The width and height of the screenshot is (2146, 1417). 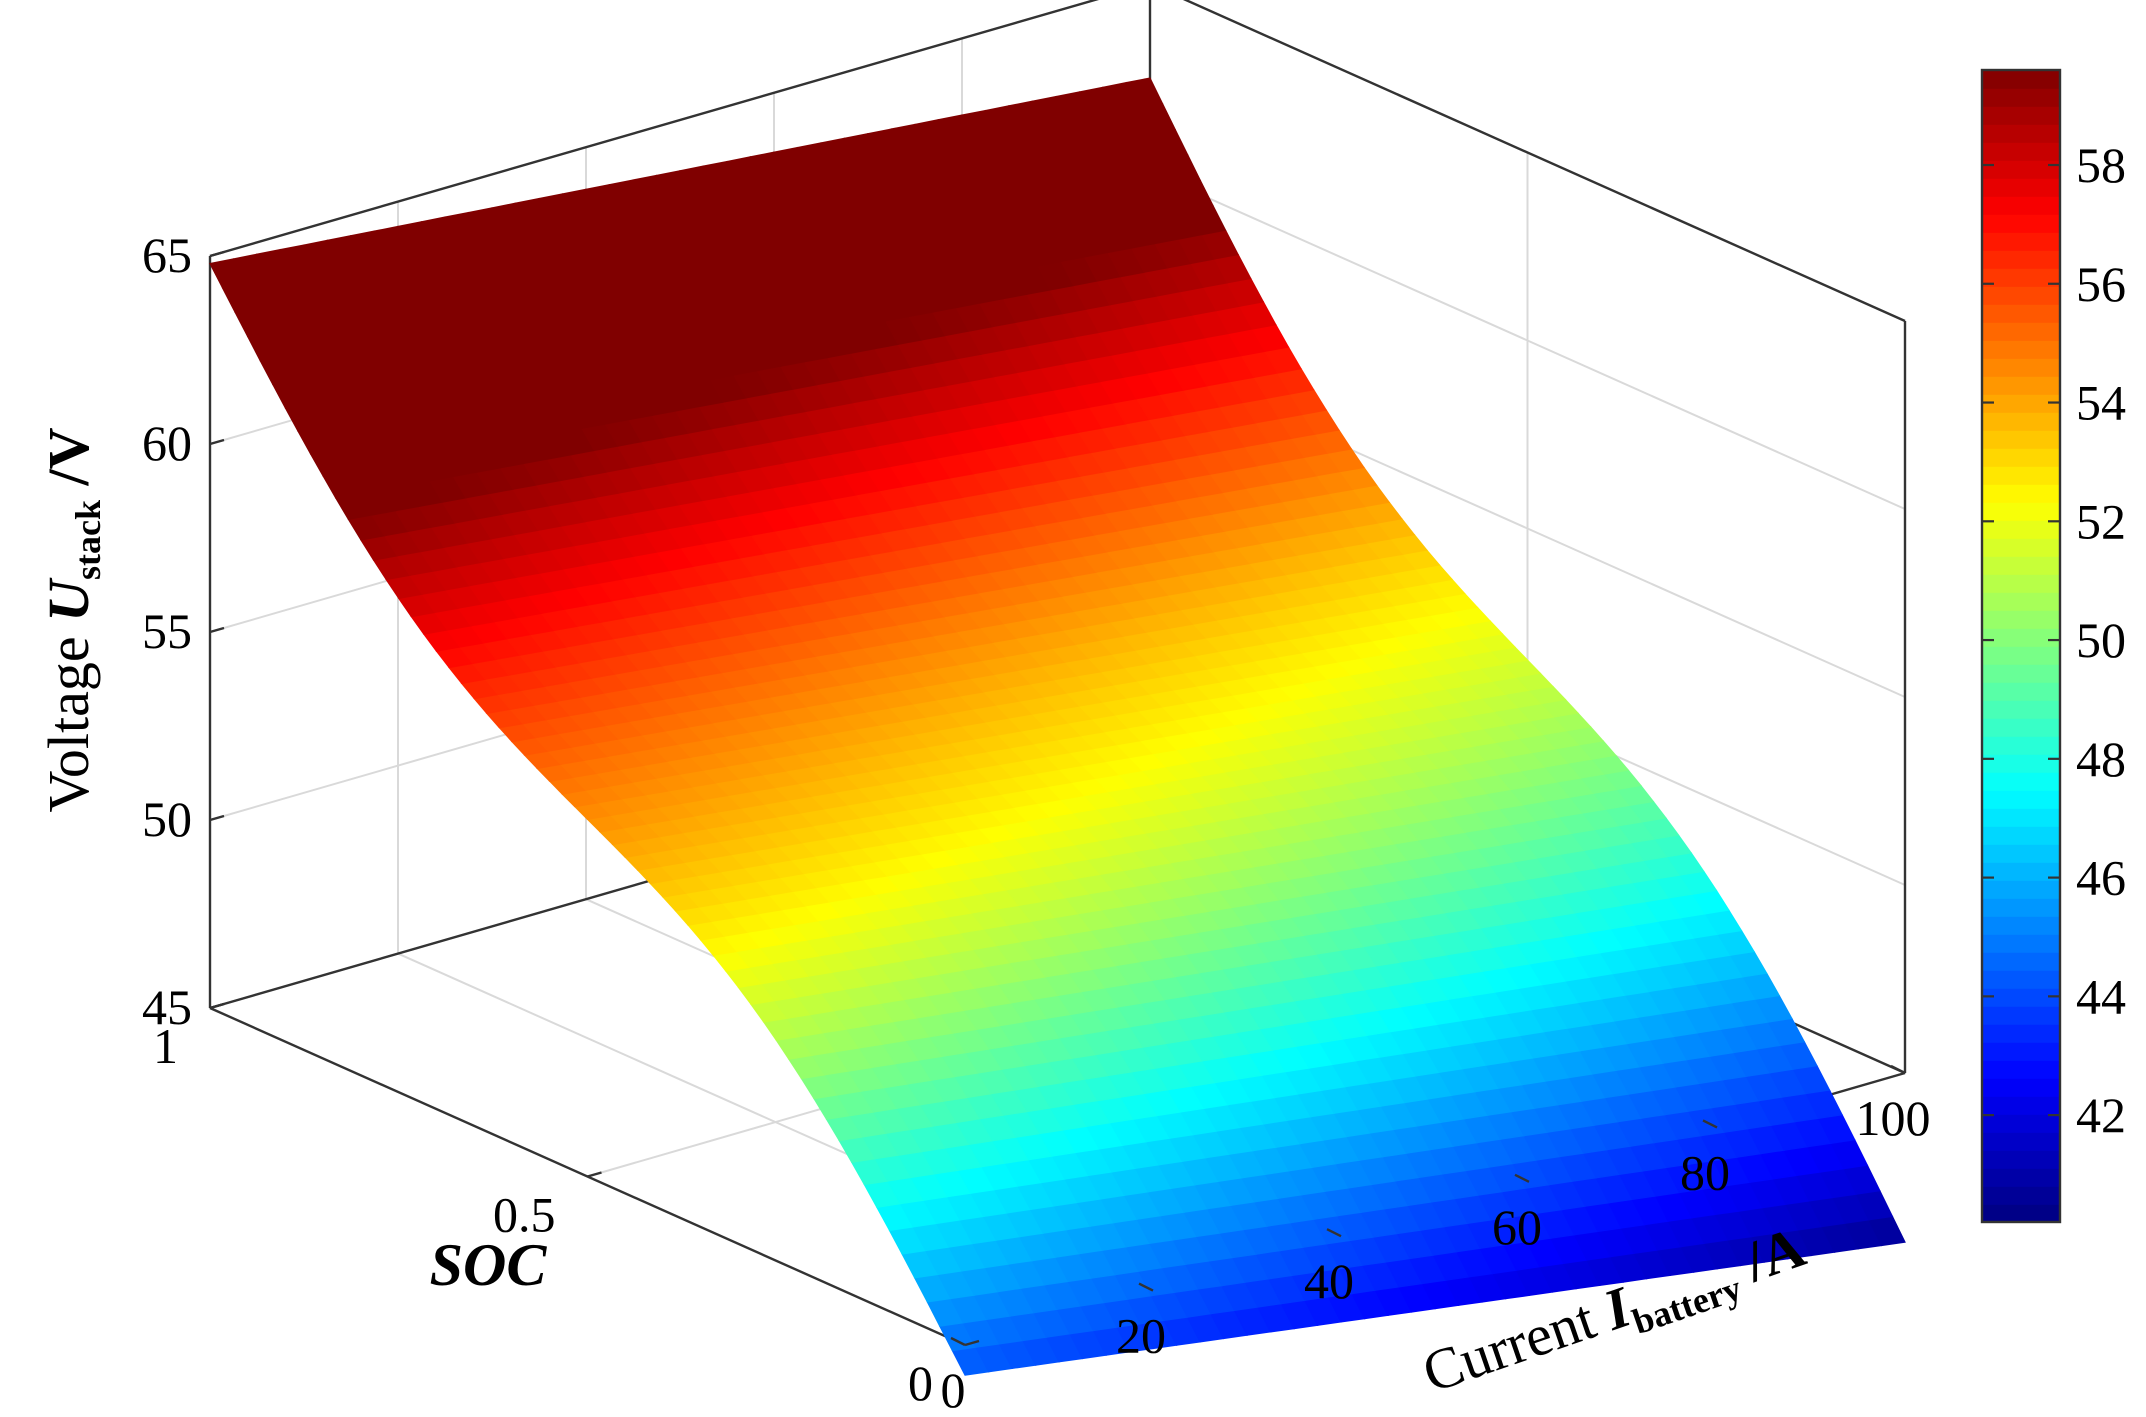 What do you see at coordinates (167, 255) in the screenshot?
I see `z-tick-label: 65` at bounding box center [167, 255].